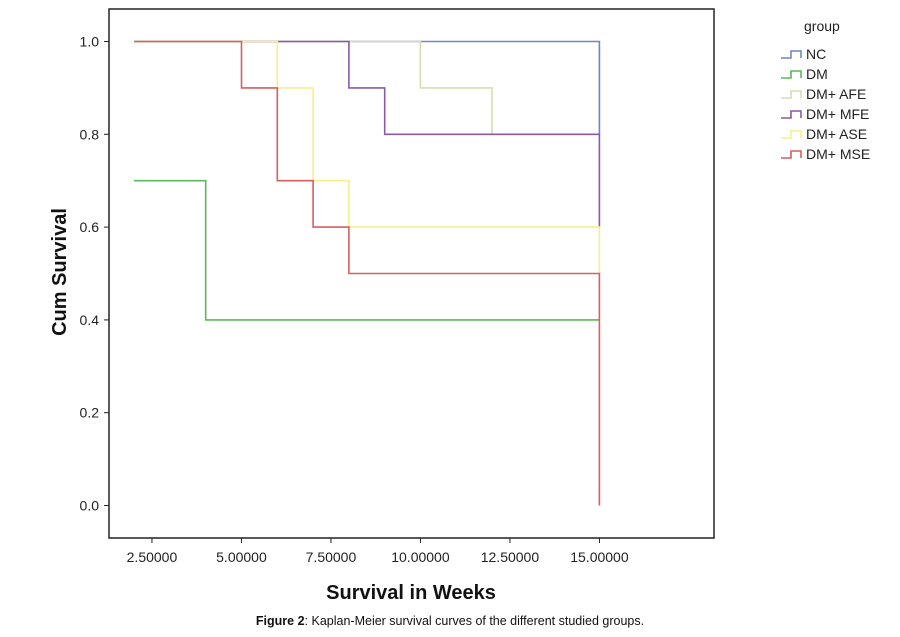 The image size is (900, 637). Describe the element at coordinates (822, 26) in the screenshot. I see `legend-title: group` at that location.